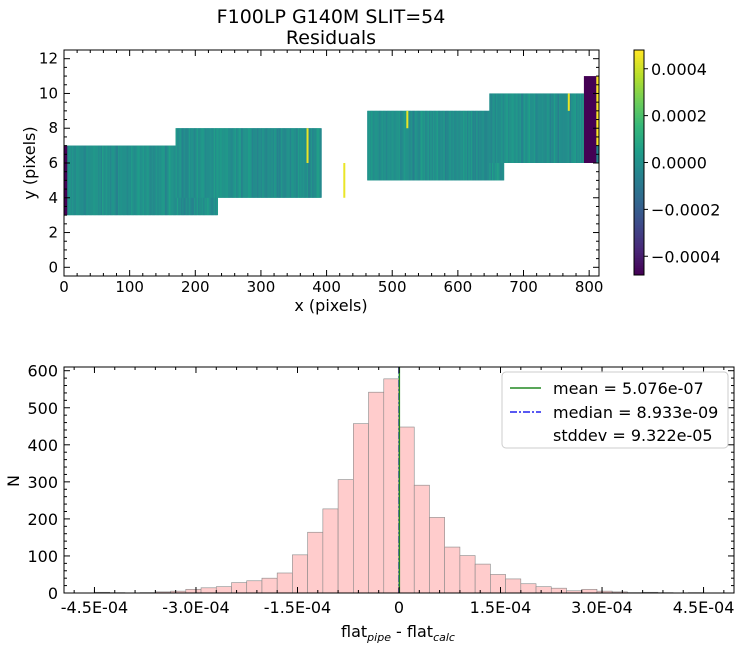  What do you see at coordinates (635, 412) in the screenshot?
I see `legend-median-label: median = 8.933e-09` at bounding box center [635, 412].